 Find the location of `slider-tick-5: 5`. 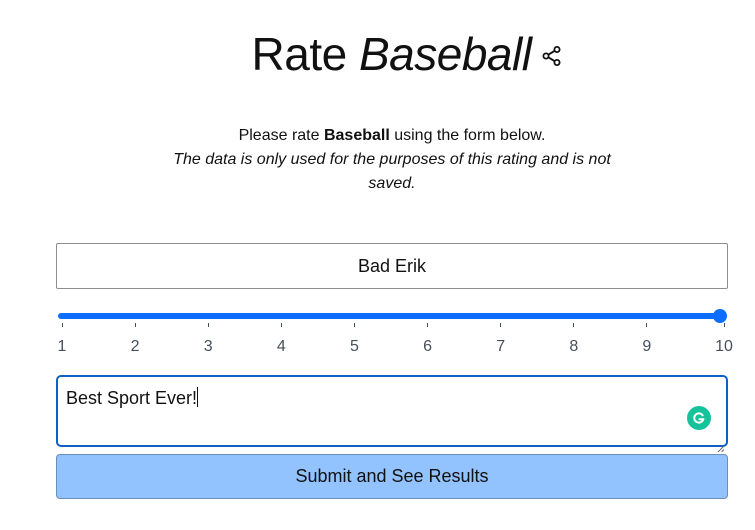

slider-tick-5: 5 is located at coordinates (354, 340).